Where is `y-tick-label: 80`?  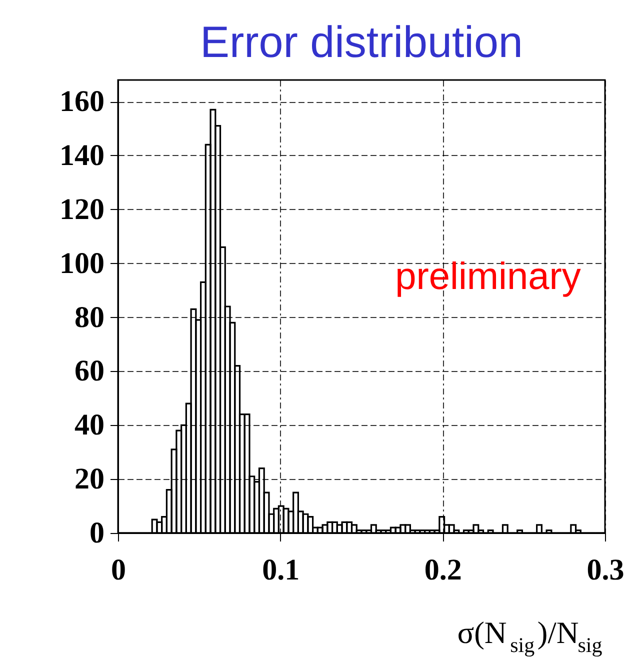
y-tick-label: 80 is located at coordinates (89, 317).